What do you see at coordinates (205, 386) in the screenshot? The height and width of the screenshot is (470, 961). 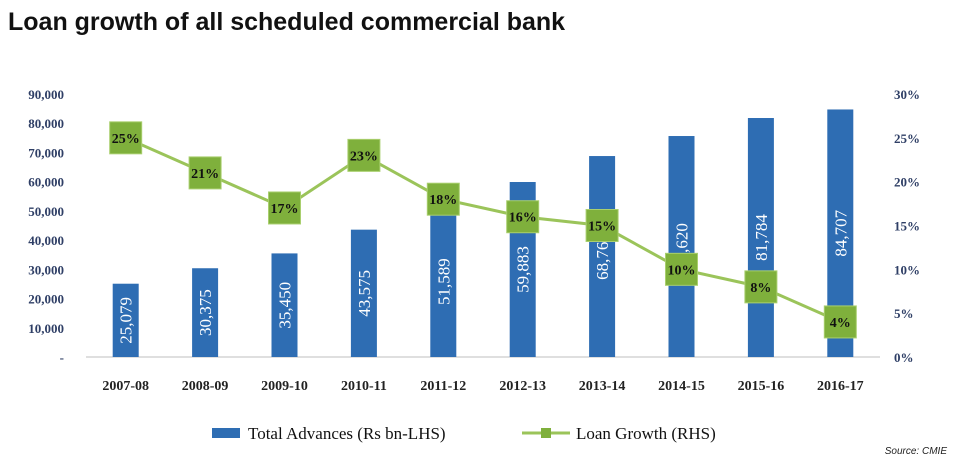 I see `x-tick-label: 2008-09` at bounding box center [205, 386].